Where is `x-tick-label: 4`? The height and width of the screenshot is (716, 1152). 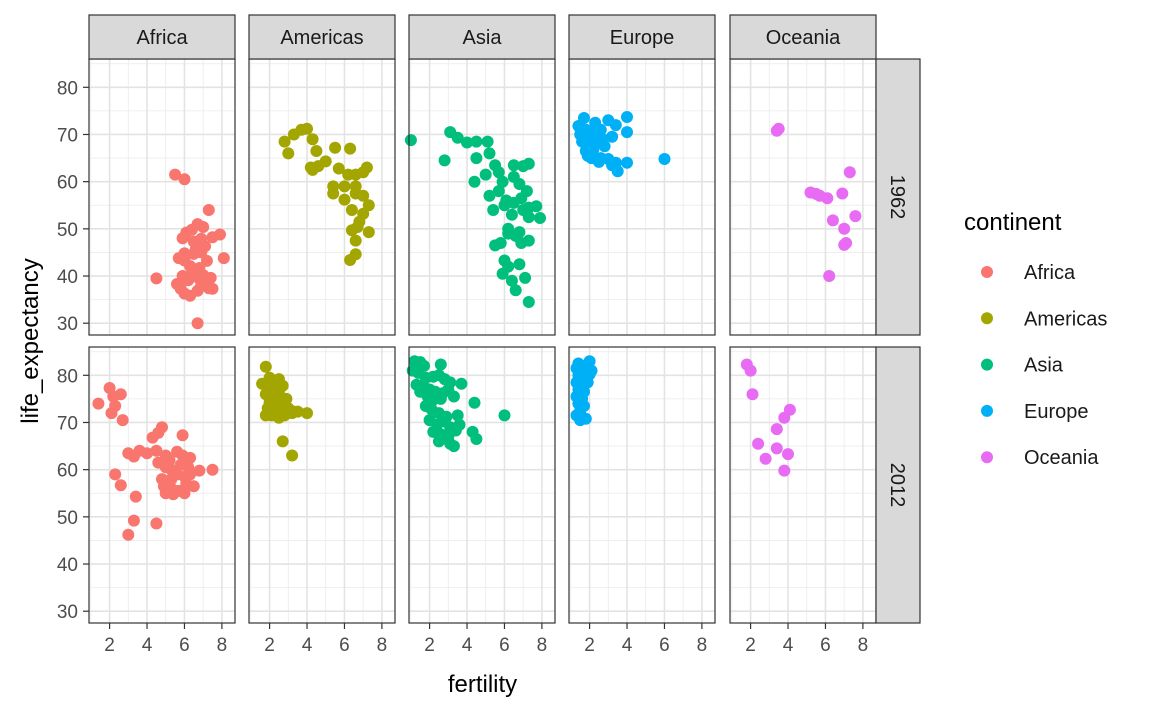 x-tick-label: 4 is located at coordinates (307, 645).